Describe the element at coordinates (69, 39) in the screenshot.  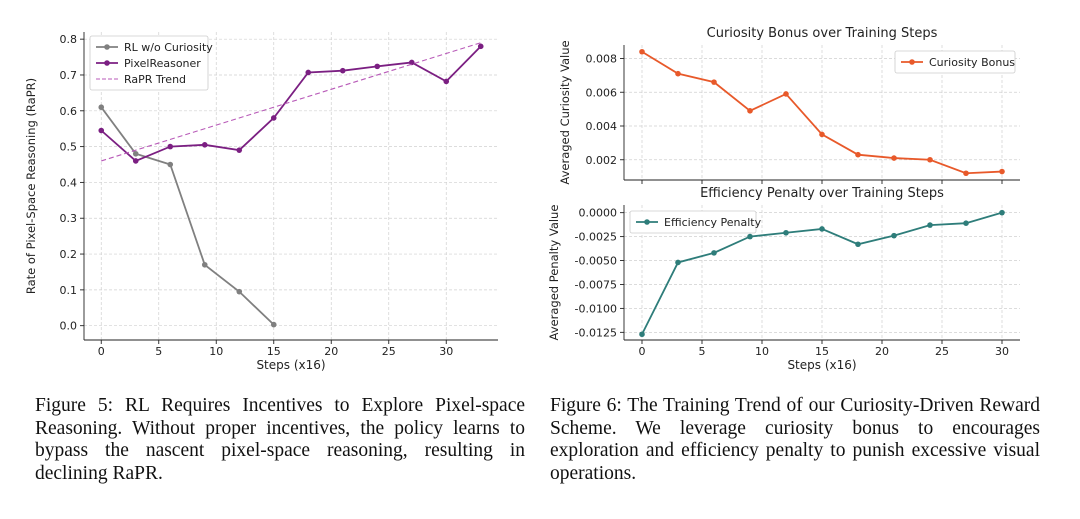
I see `y-tick-label: 0.8` at that location.